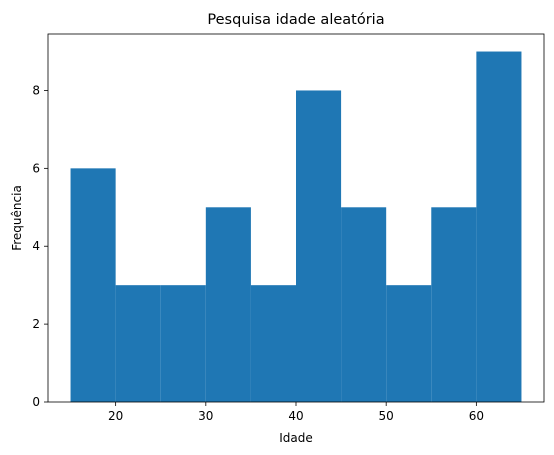 This screenshot has height=455, width=554. I want to click on y-tick-label: 2, so click(36, 324).